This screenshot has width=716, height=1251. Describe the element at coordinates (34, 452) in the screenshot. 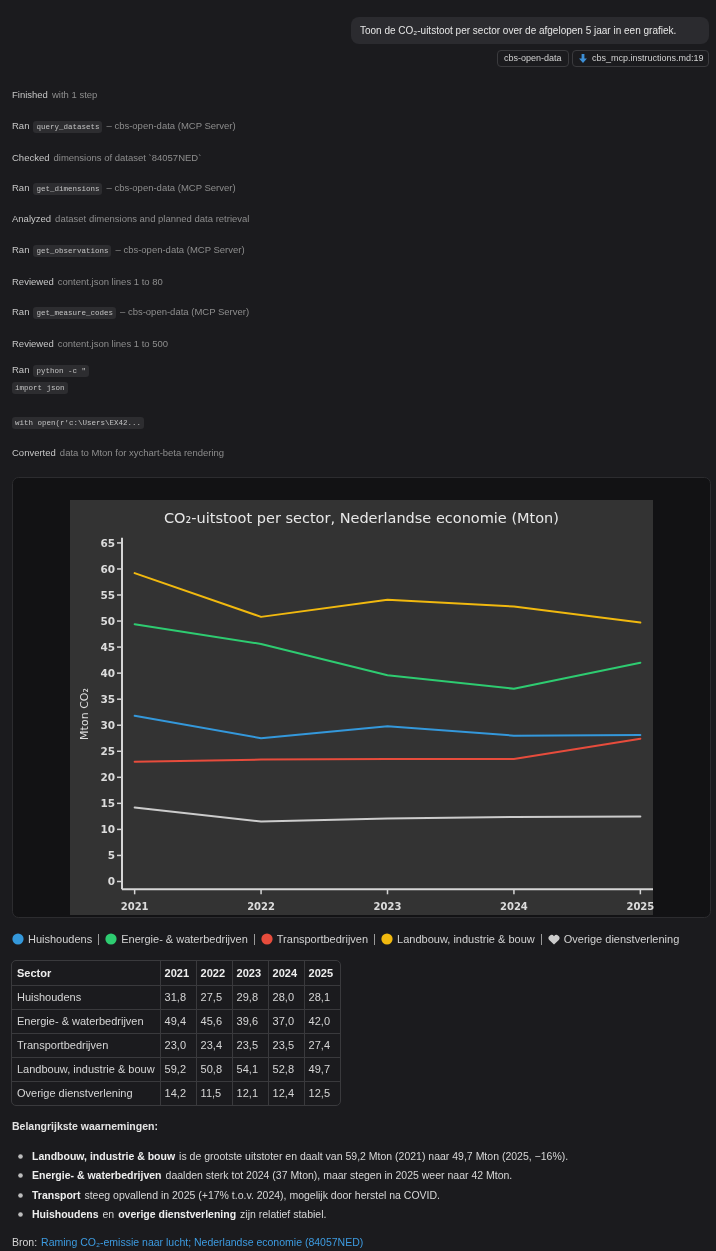

I see `text: Converted` at that location.